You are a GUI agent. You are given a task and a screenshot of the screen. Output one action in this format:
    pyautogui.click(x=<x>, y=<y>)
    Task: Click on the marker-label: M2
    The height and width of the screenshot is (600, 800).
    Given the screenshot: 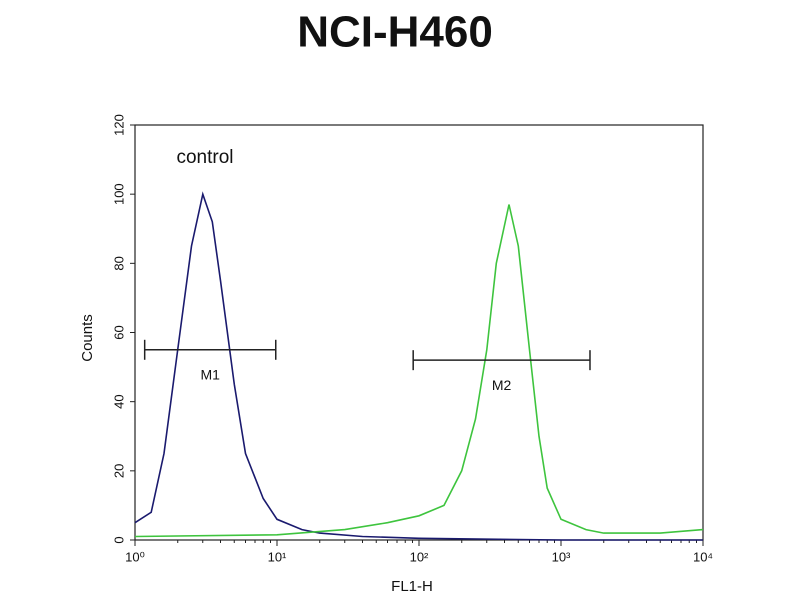 What is the action you would take?
    pyautogui.click(x=502, y=385)
    